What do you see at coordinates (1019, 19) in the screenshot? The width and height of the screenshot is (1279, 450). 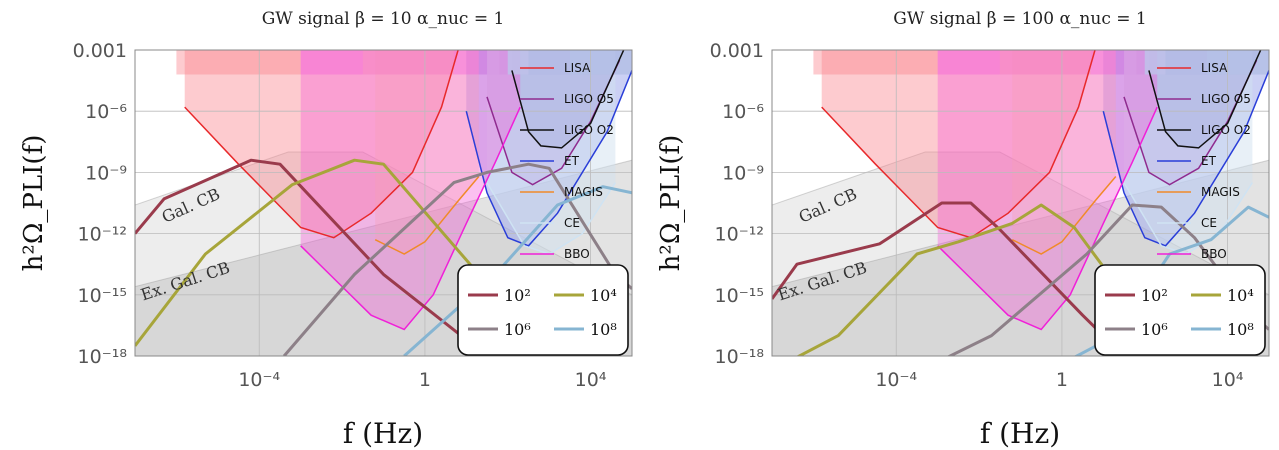 I see `chart-title: GW signal β = 100 α_nuc = 1` at bounding box center [1019, 19].